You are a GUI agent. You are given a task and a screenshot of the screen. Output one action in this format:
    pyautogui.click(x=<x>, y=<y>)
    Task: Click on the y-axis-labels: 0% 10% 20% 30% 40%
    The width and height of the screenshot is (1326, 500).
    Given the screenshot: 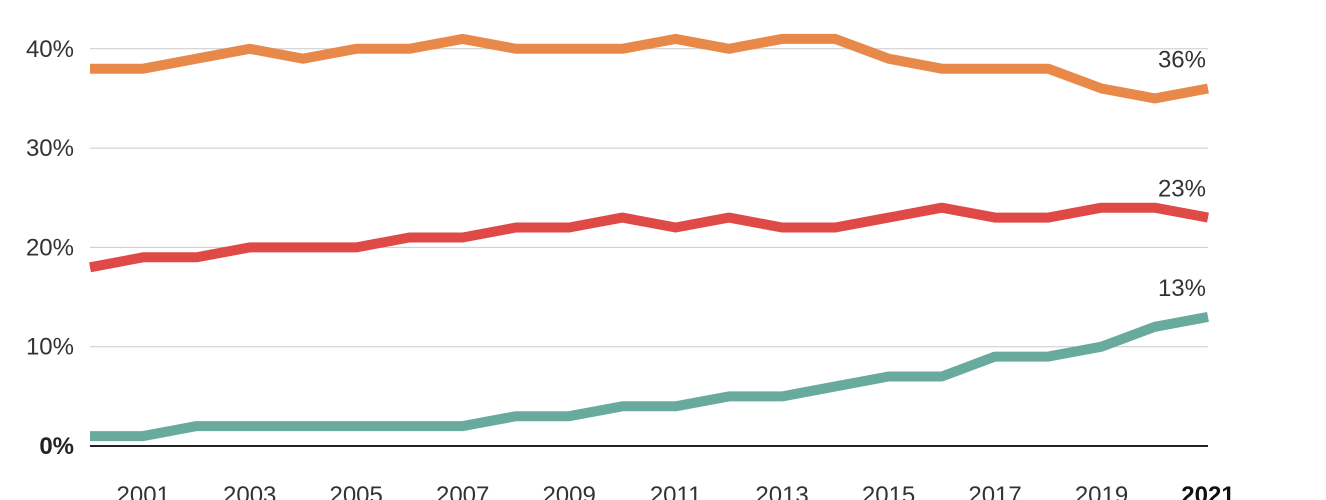 What is the action you would take?
    pyautogui.click(x=50, y=248)
    